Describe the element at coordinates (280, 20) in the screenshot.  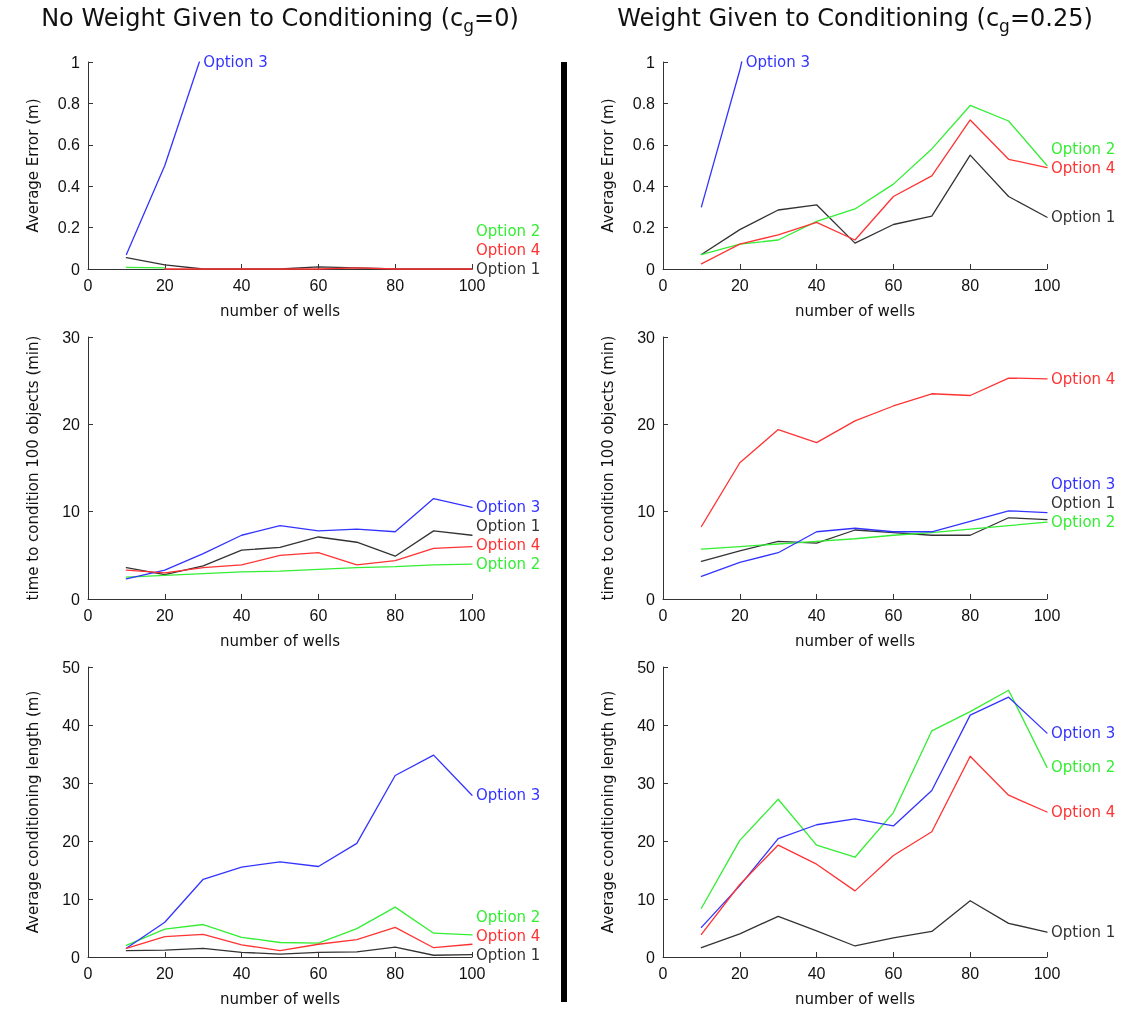
I see `chart-title: No Weight Given to Conditioning (c$_{g}$=0)` at that location.